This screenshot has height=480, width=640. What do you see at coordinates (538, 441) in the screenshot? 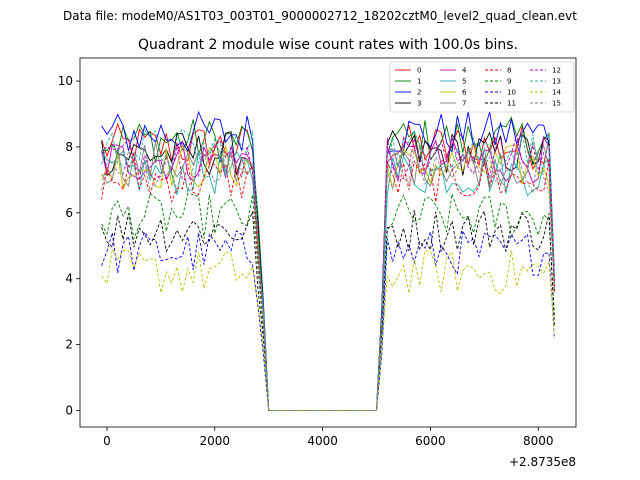
I see `x-tick-label: 8000` at bounding box center [538, 441].